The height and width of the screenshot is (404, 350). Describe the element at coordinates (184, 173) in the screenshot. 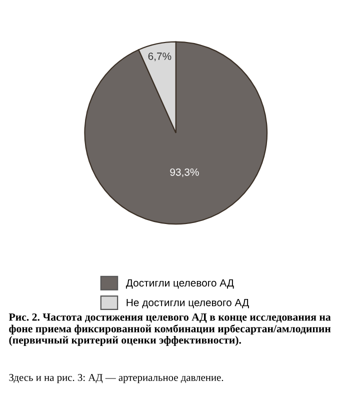

I see `data-label: 93,3%` at that location.